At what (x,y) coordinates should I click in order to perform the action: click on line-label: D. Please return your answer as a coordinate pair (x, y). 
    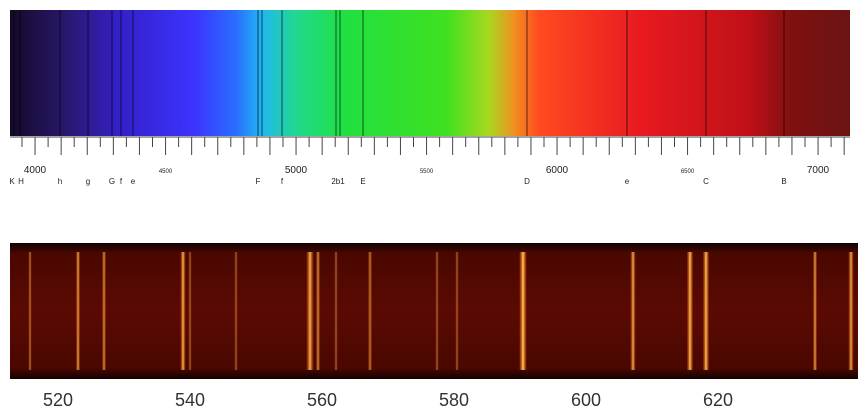
    Looking at the image, I should click on (527, 181).